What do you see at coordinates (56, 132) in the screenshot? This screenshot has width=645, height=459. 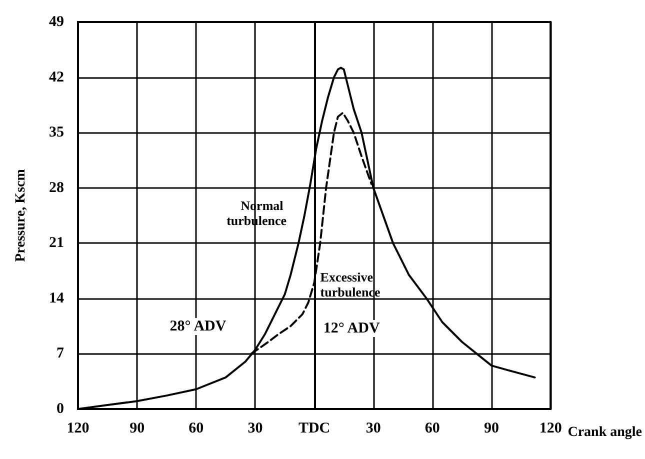 I see `y-tick-label: 35` at bounding box center [56, 132].